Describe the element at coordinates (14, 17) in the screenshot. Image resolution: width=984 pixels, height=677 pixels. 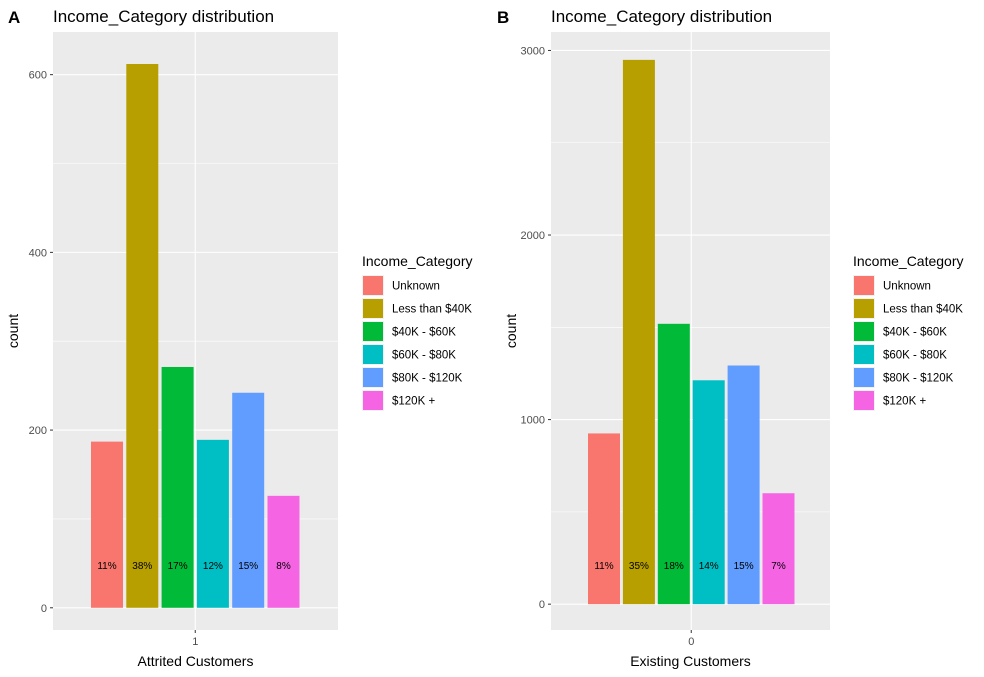
I see `panel-tag: A` at that location.